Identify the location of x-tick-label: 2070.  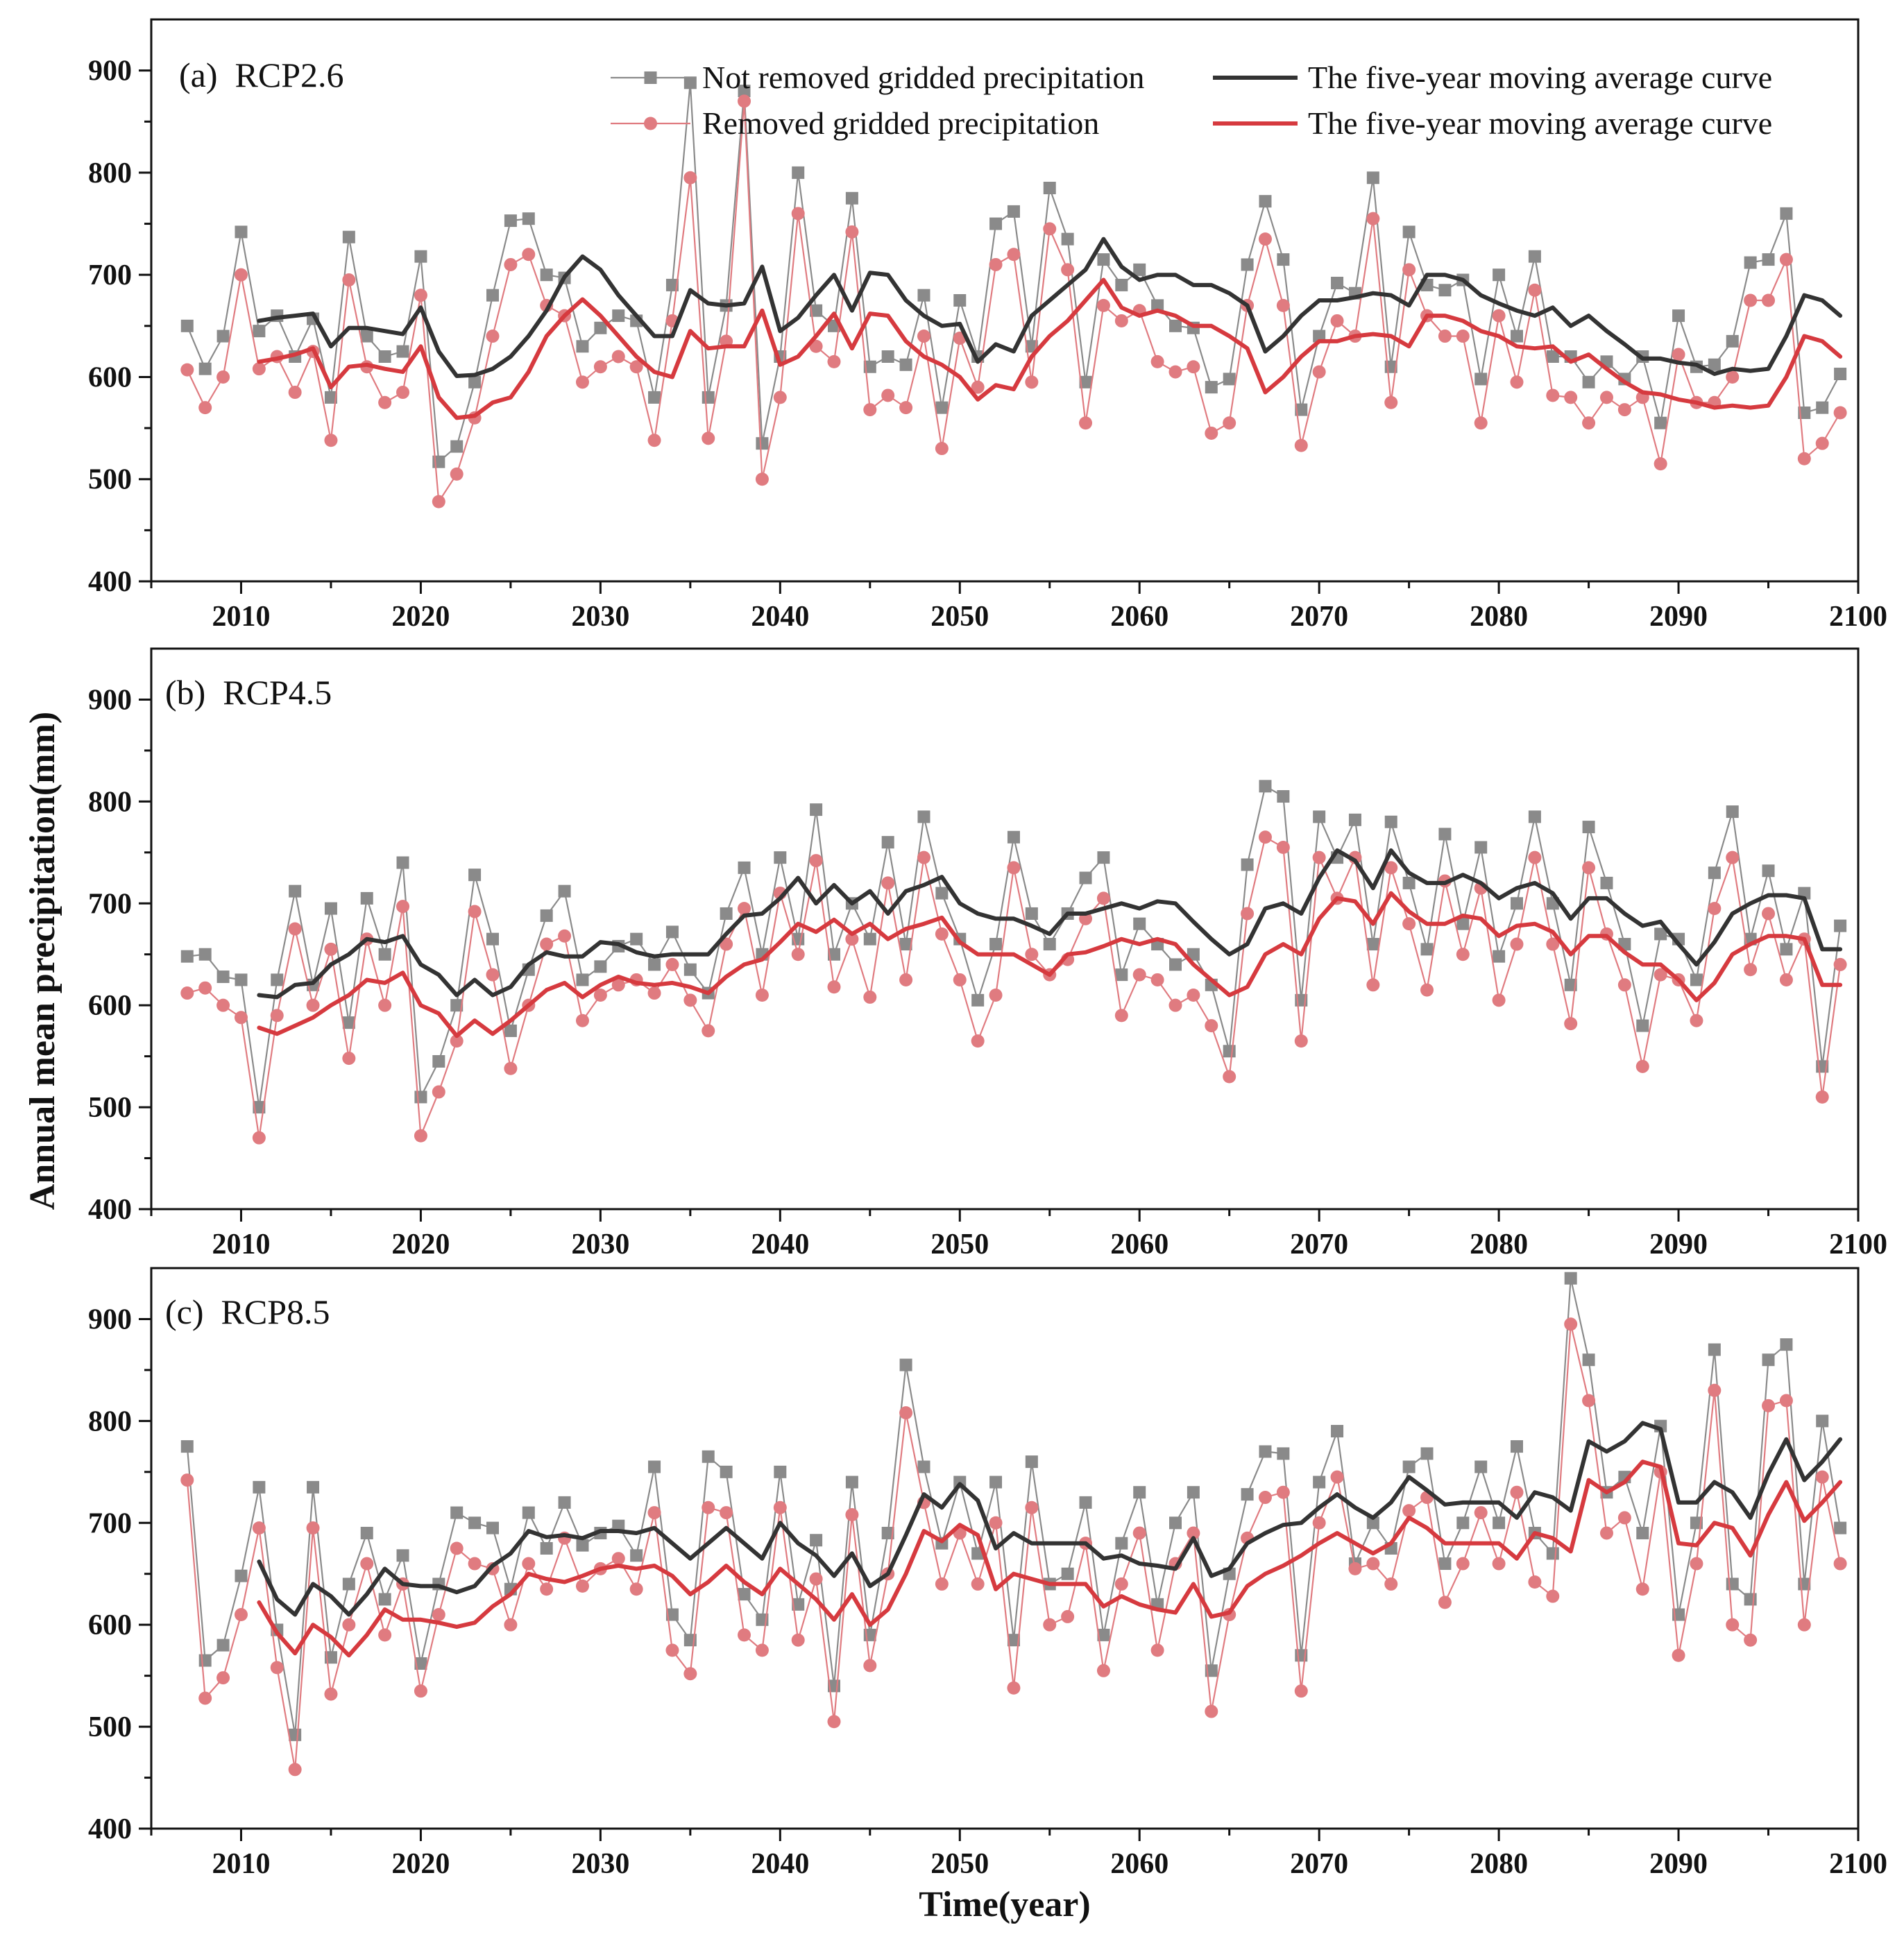
(1319, 617).